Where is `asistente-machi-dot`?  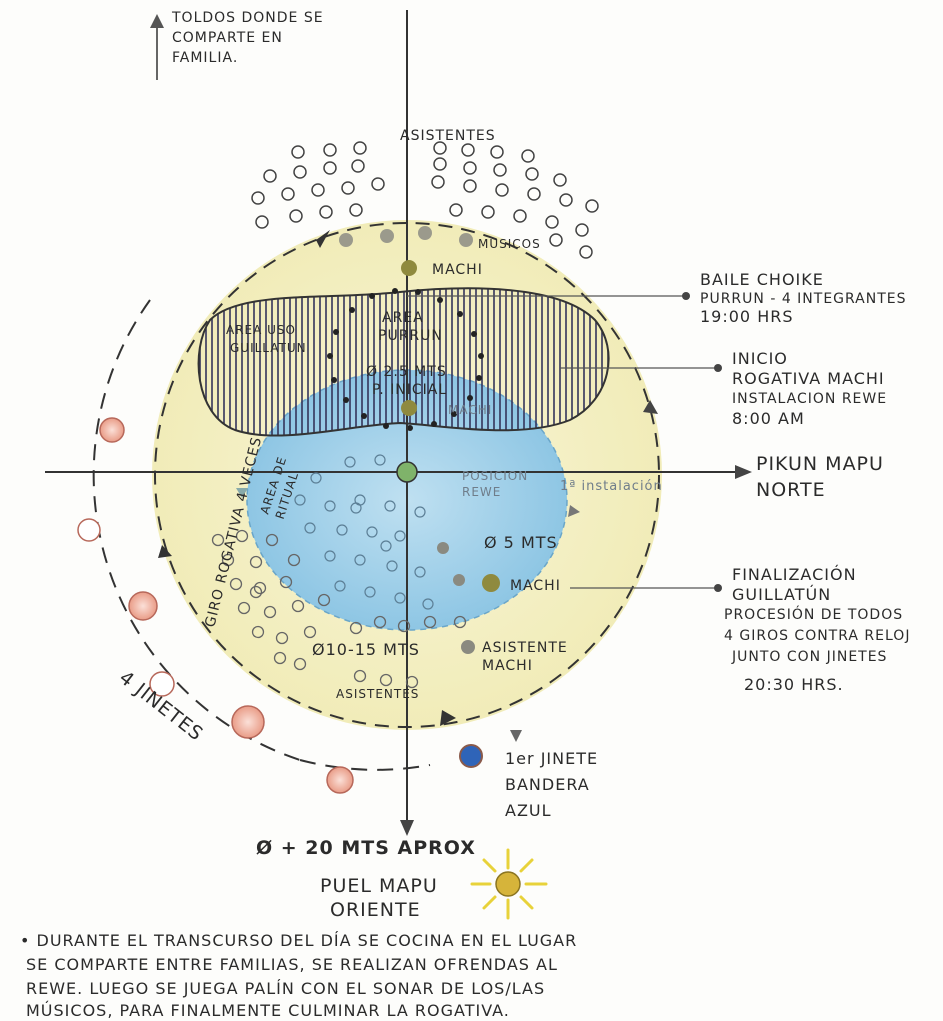 asistente-machi-dot is located at coordinates (468, 647).